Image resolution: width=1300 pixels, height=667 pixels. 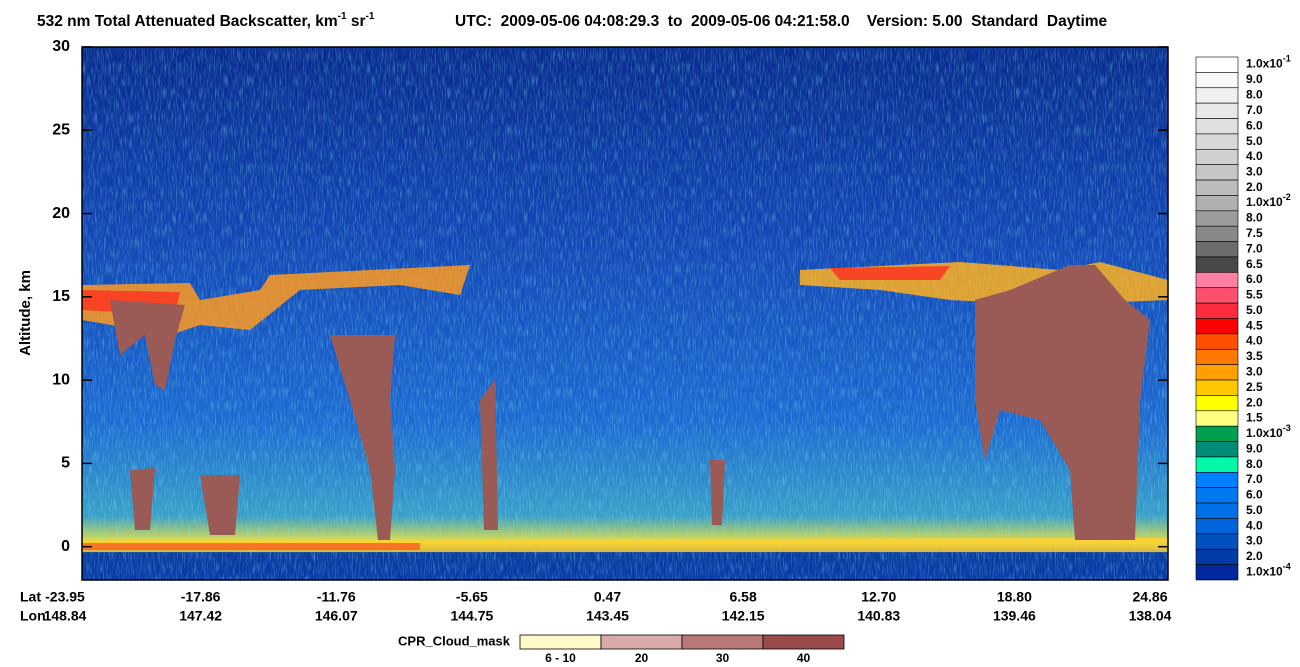 I want to click on x-tick-label: 12.70, so click(x=878, y=597).